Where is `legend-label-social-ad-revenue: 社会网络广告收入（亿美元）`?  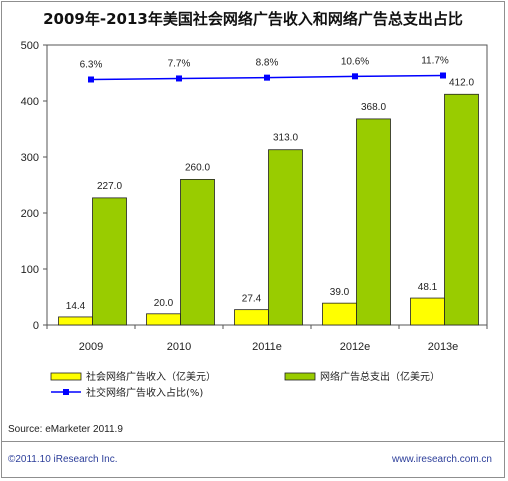
legend-label-social-ad-revenue: 社会网络广告收入（亿美元） is located at coordinates (151, 376).